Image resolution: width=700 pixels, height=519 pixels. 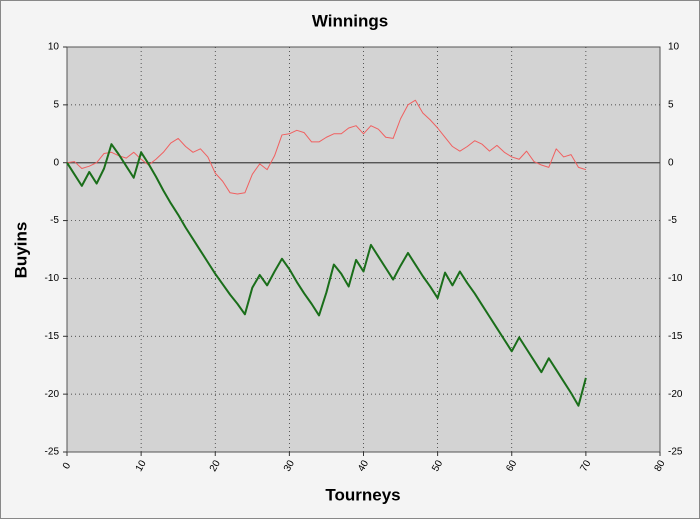 What do you see at coordinates (675, 394) in the screenshot?
I see `y-tick-label-right: -20` at bounding box center [675, 394].